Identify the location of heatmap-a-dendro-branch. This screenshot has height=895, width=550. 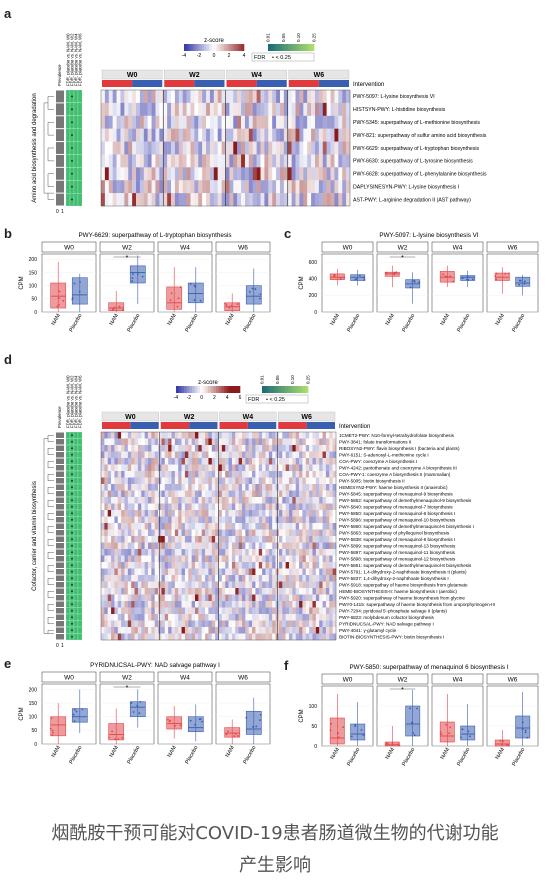
(50, 196).